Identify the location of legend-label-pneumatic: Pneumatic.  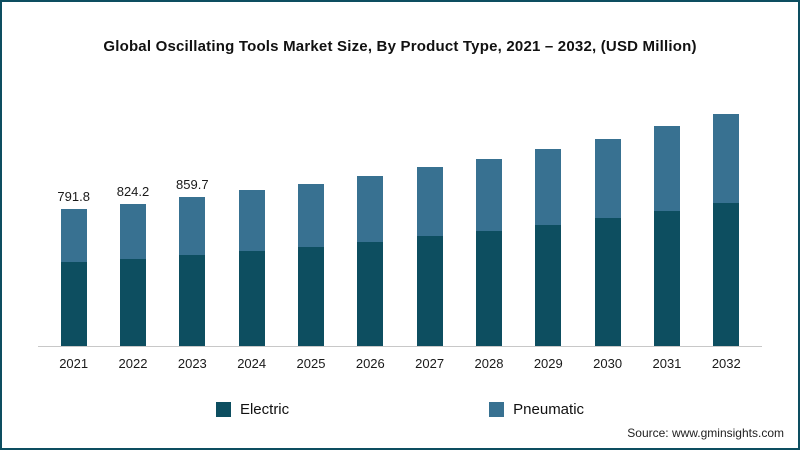
(549, 409).